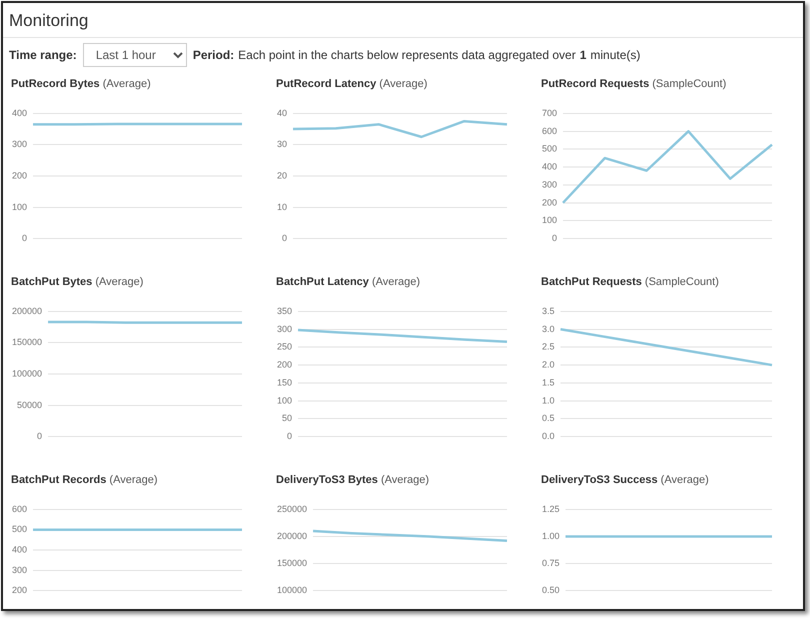 Image resolution: width=810 pixels, height=620 pixels. I want to click on y-tick-label: 0.75, so click(551, 563).